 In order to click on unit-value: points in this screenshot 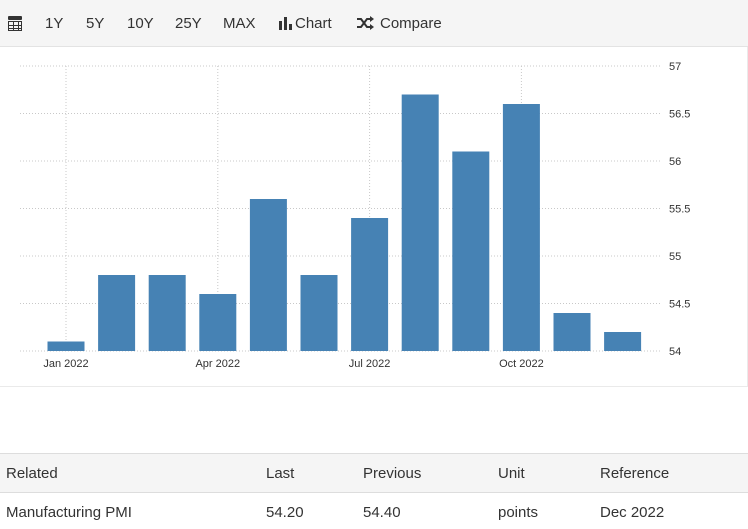, I will do `click(543, 510)`.